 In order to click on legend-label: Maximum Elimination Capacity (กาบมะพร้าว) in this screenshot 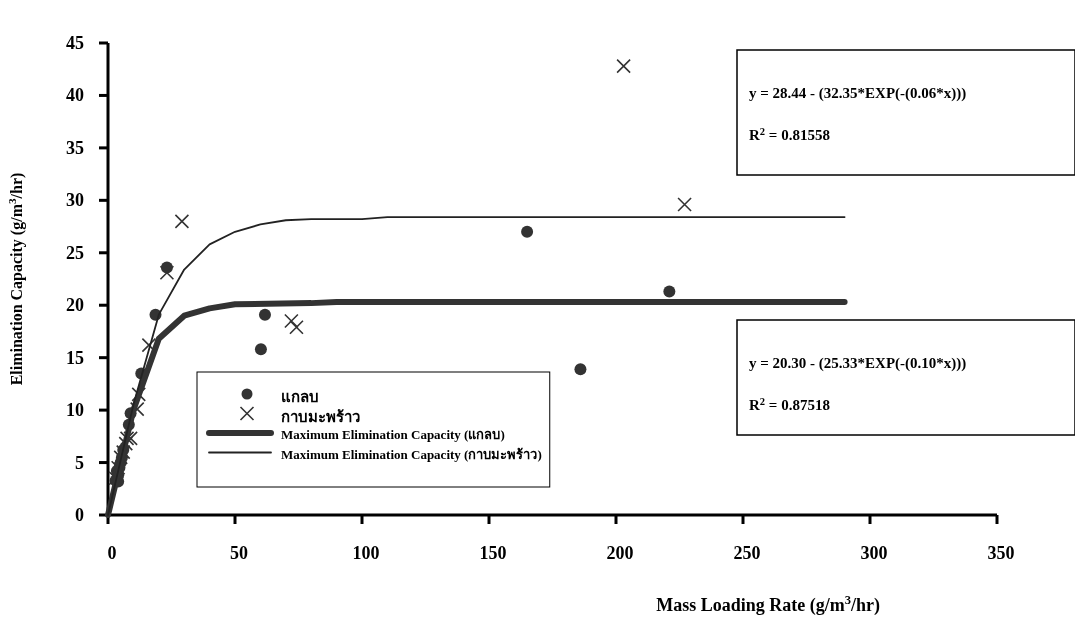, I will do `click(411, 454)`.